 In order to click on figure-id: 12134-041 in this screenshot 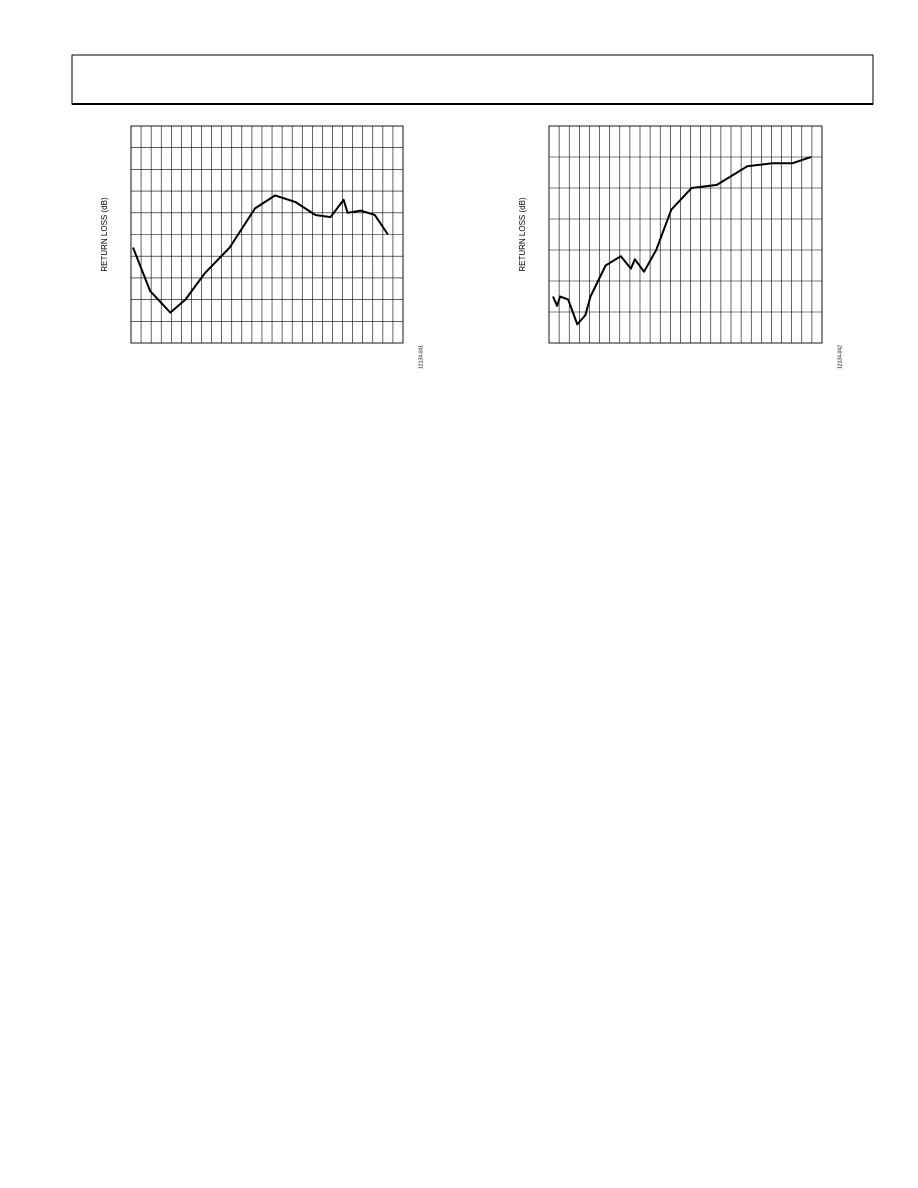, I will do `click(421, 357)`.